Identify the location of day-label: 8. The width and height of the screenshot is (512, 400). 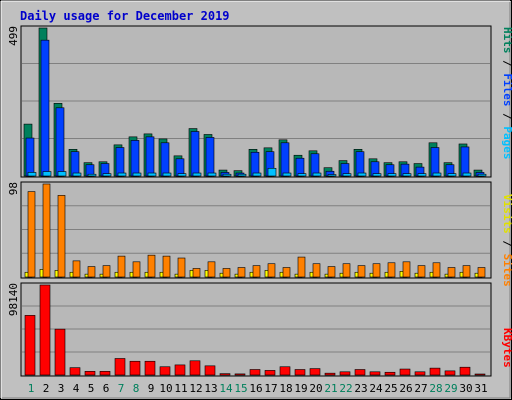
(136, 388).